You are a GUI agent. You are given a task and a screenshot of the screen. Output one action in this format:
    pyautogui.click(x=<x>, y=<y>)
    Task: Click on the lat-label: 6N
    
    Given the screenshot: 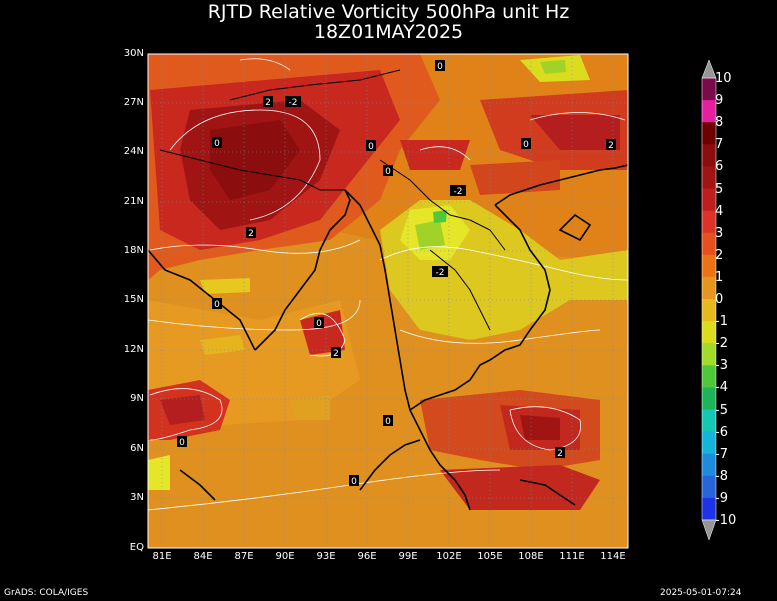 What is the action you would take?
    pyautogui.click(x=137, y=448)
    